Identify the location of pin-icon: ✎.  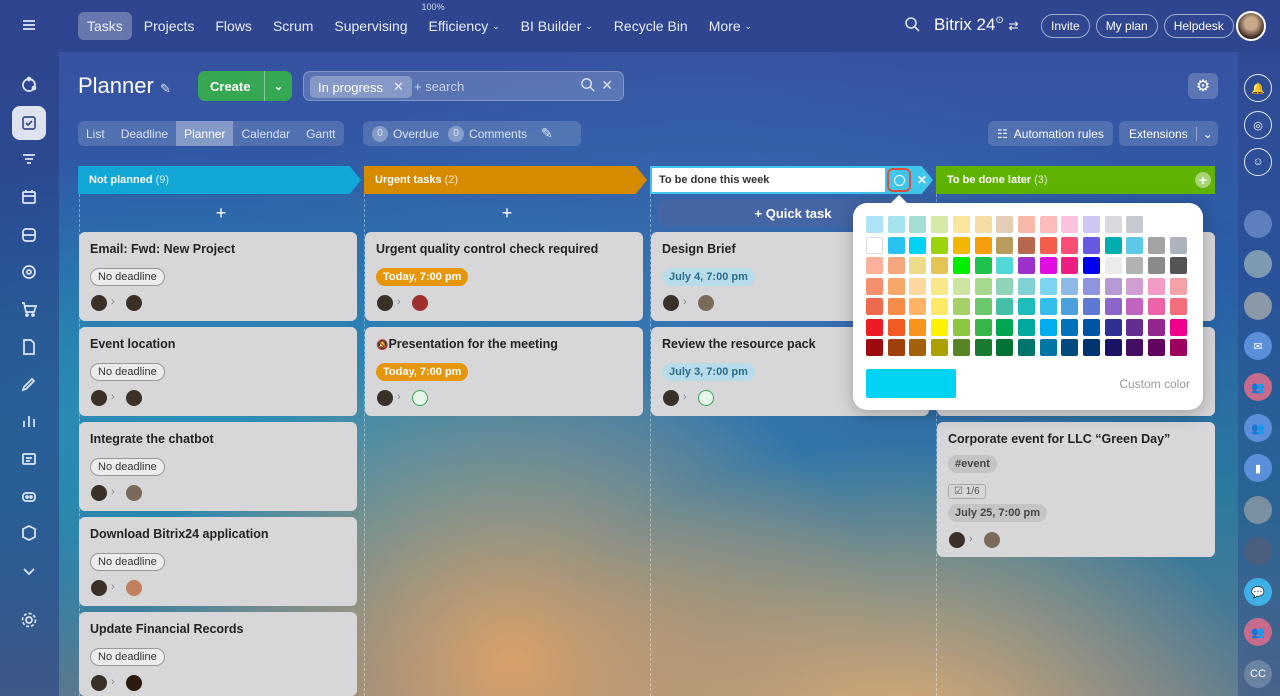
(165, 88).